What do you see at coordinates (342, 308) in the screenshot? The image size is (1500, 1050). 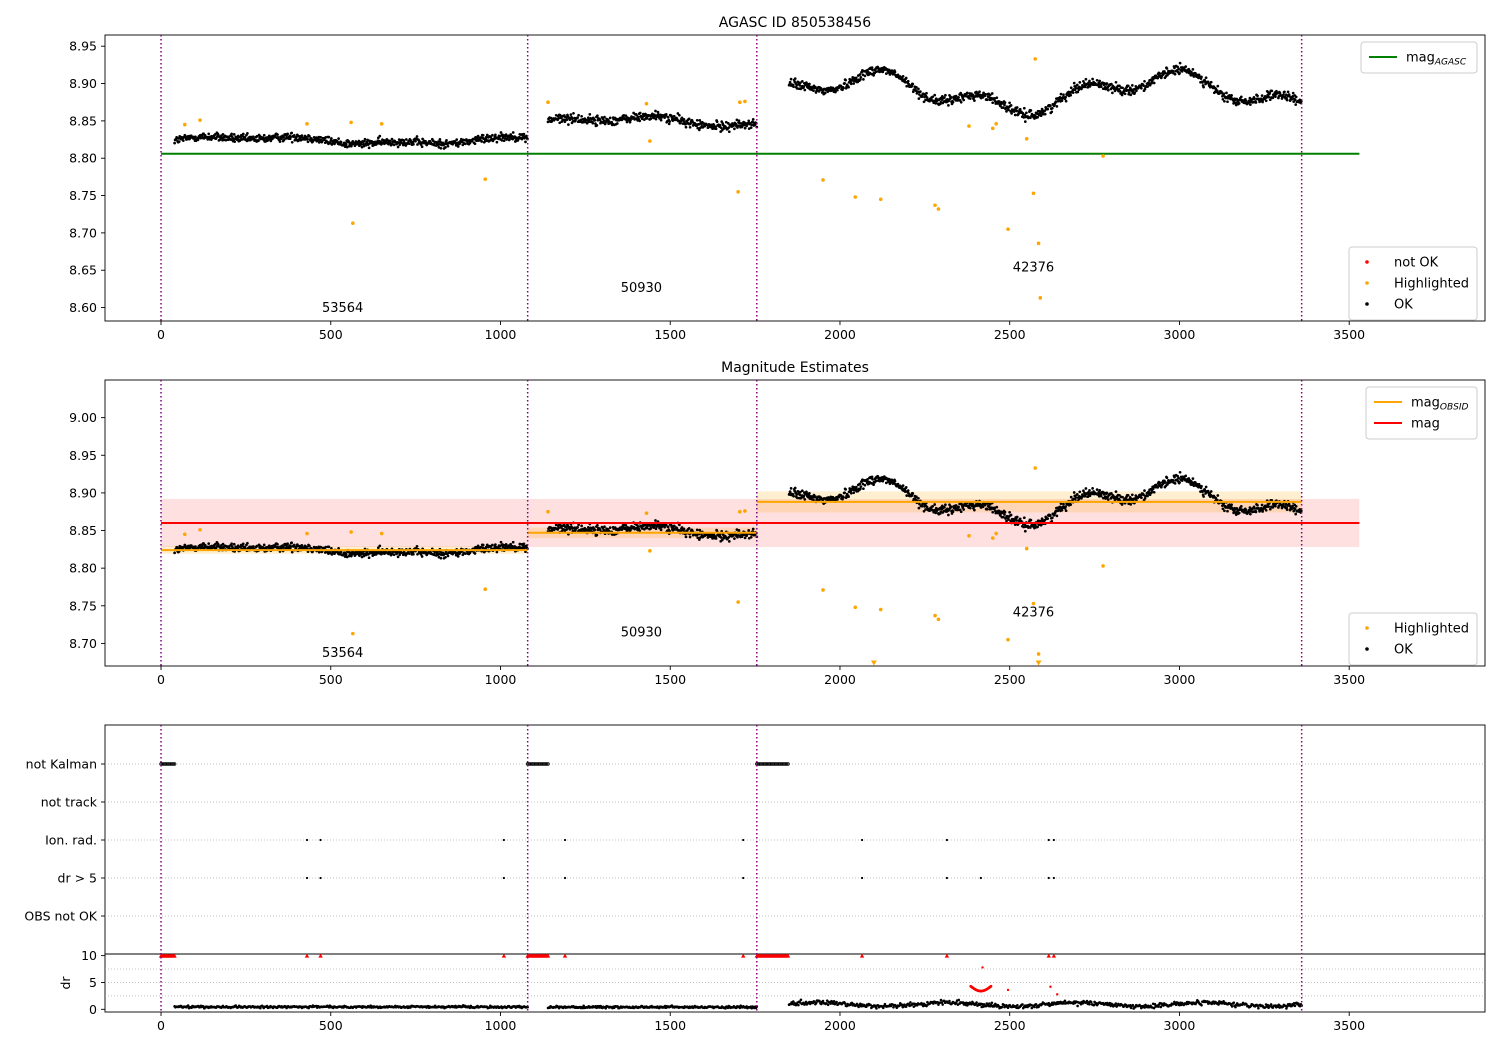 I see `agasc-obsid-label: 53564` at bounding box center [342, 308].